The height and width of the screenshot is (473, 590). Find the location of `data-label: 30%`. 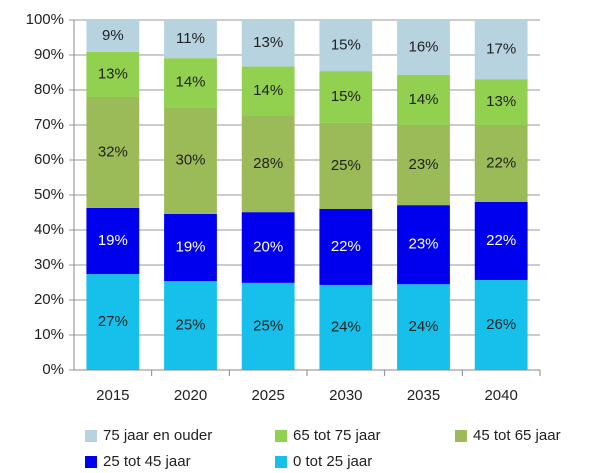

data-label: 30% is located at coordinates (190, 159).